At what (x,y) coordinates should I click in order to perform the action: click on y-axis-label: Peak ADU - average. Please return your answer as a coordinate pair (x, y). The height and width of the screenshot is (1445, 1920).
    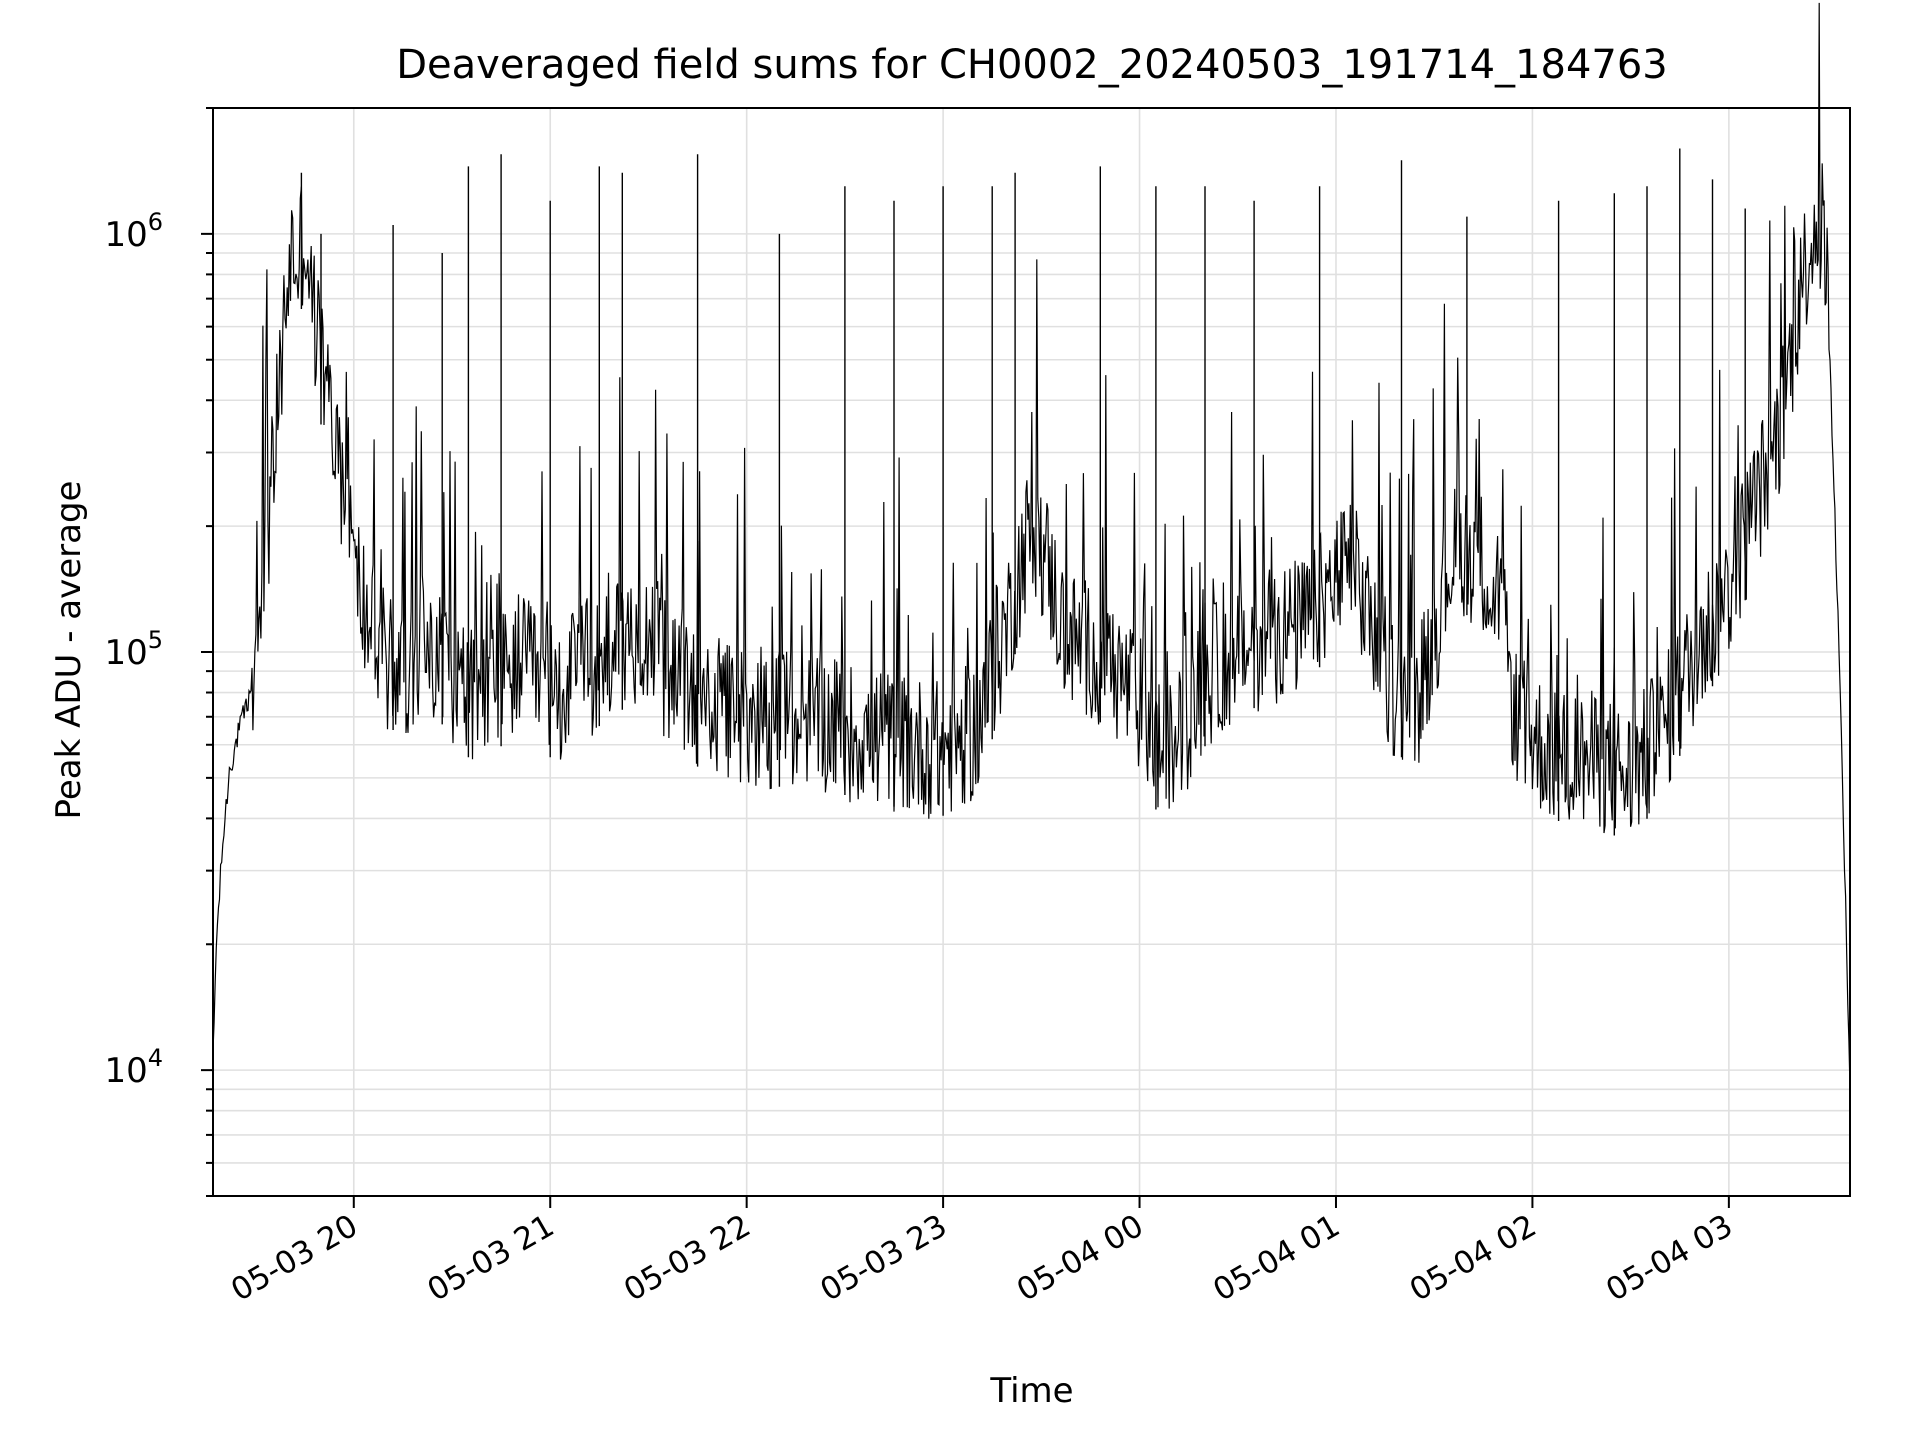
    Looking at the image, I should click on (69, 650).